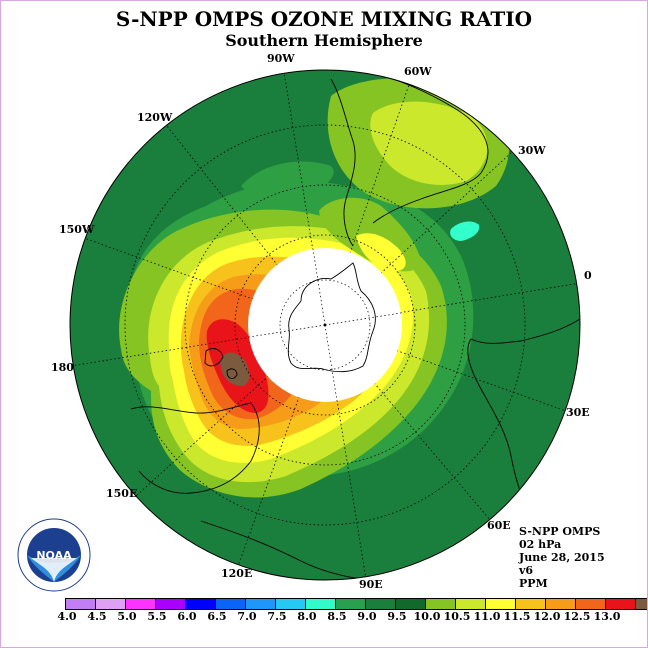 This screenshot has height=648, width=648. What do you see at coordinates (526, 570) in the screenshot?
I see `info-version: v6` at bounding box center [526, 570].